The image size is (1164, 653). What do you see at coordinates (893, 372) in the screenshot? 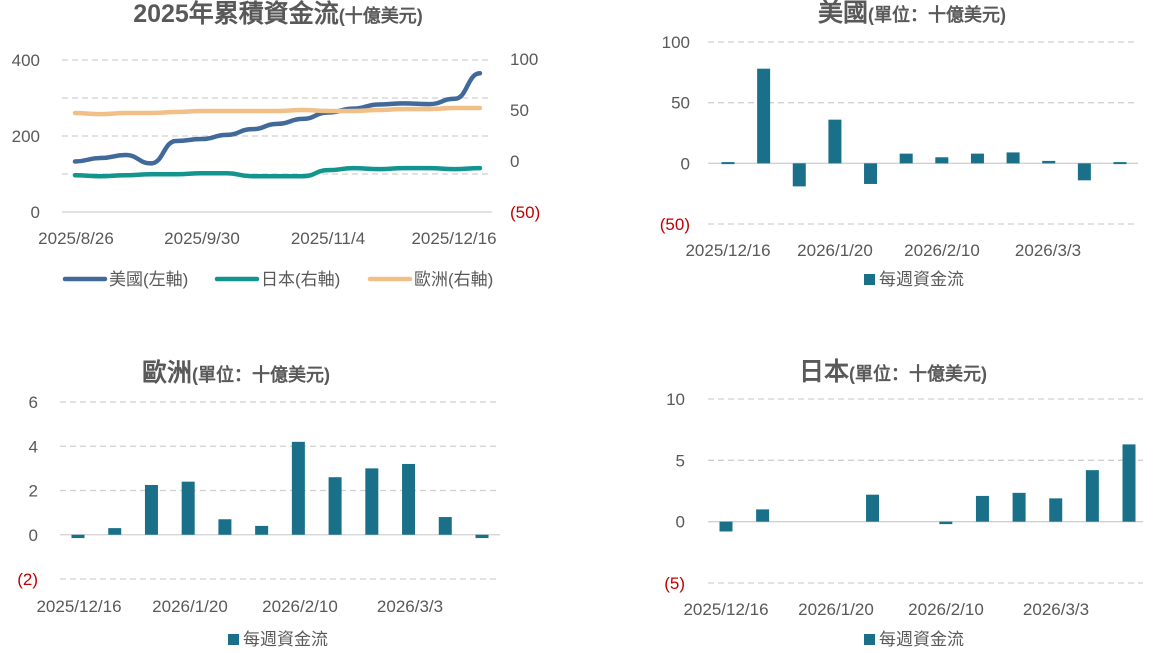
I see `chart-title: 日本(單位：十億美元)` at bounding box center [893, 372].